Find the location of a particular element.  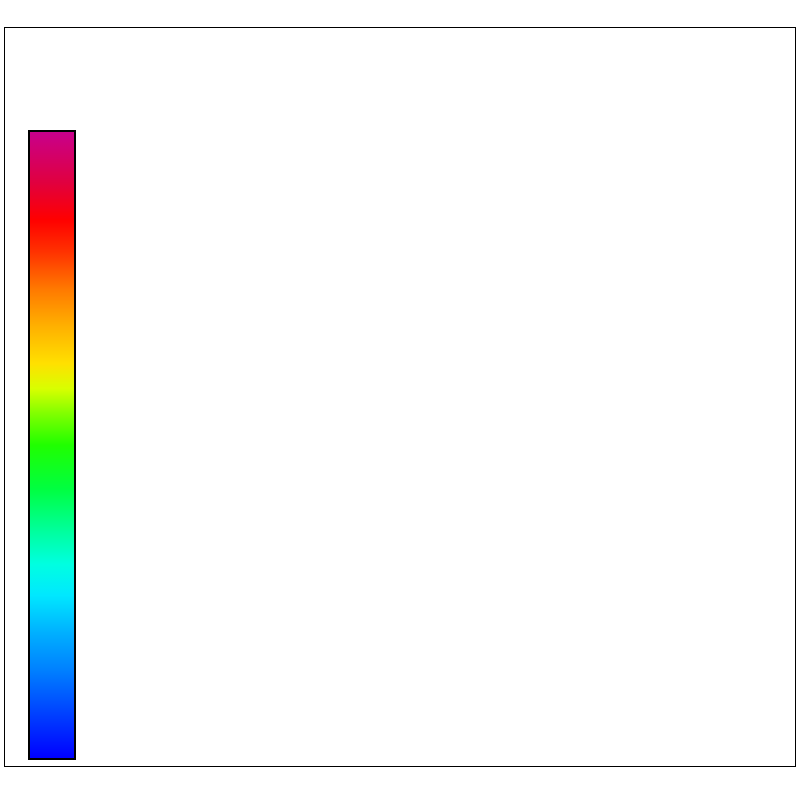

colorbar-legend is located at coordinates (52, 445).